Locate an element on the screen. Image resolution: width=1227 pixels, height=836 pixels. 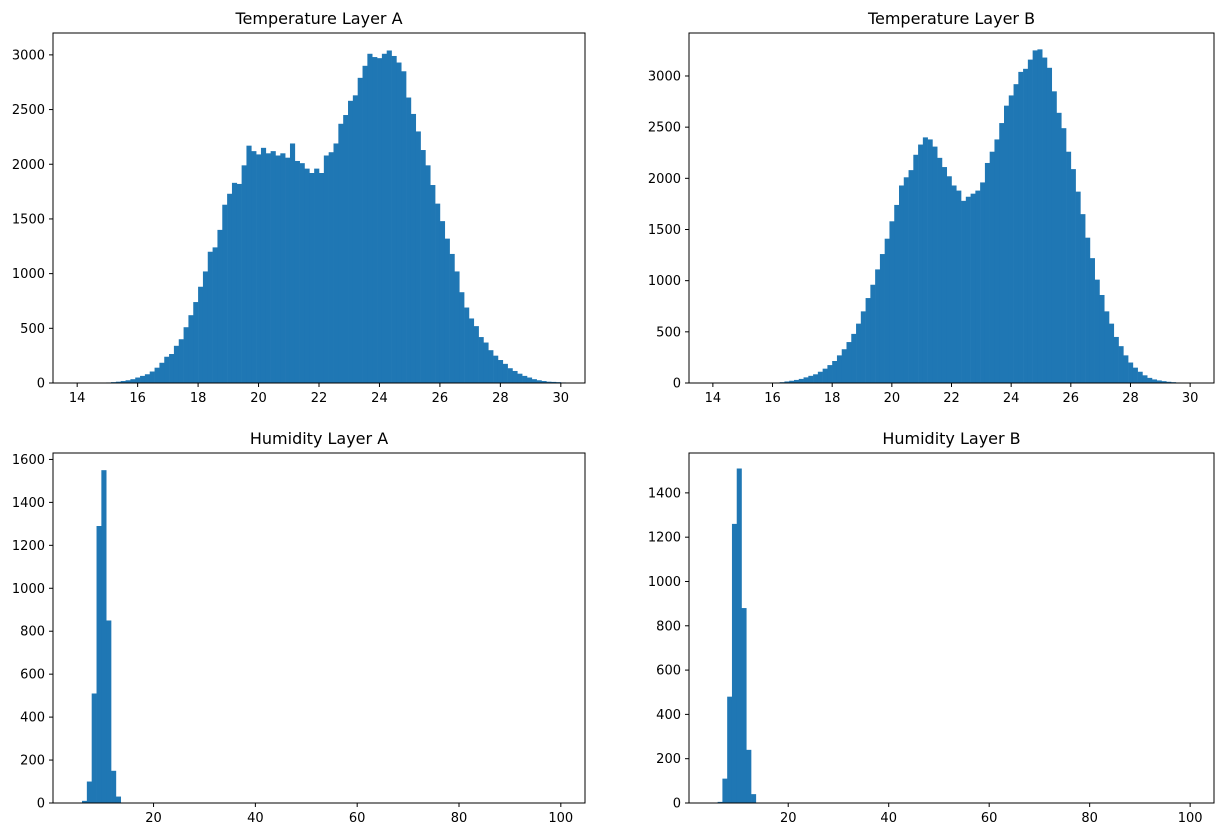
chart-title: Temperature Layer A is located at coordinates (318, 18).